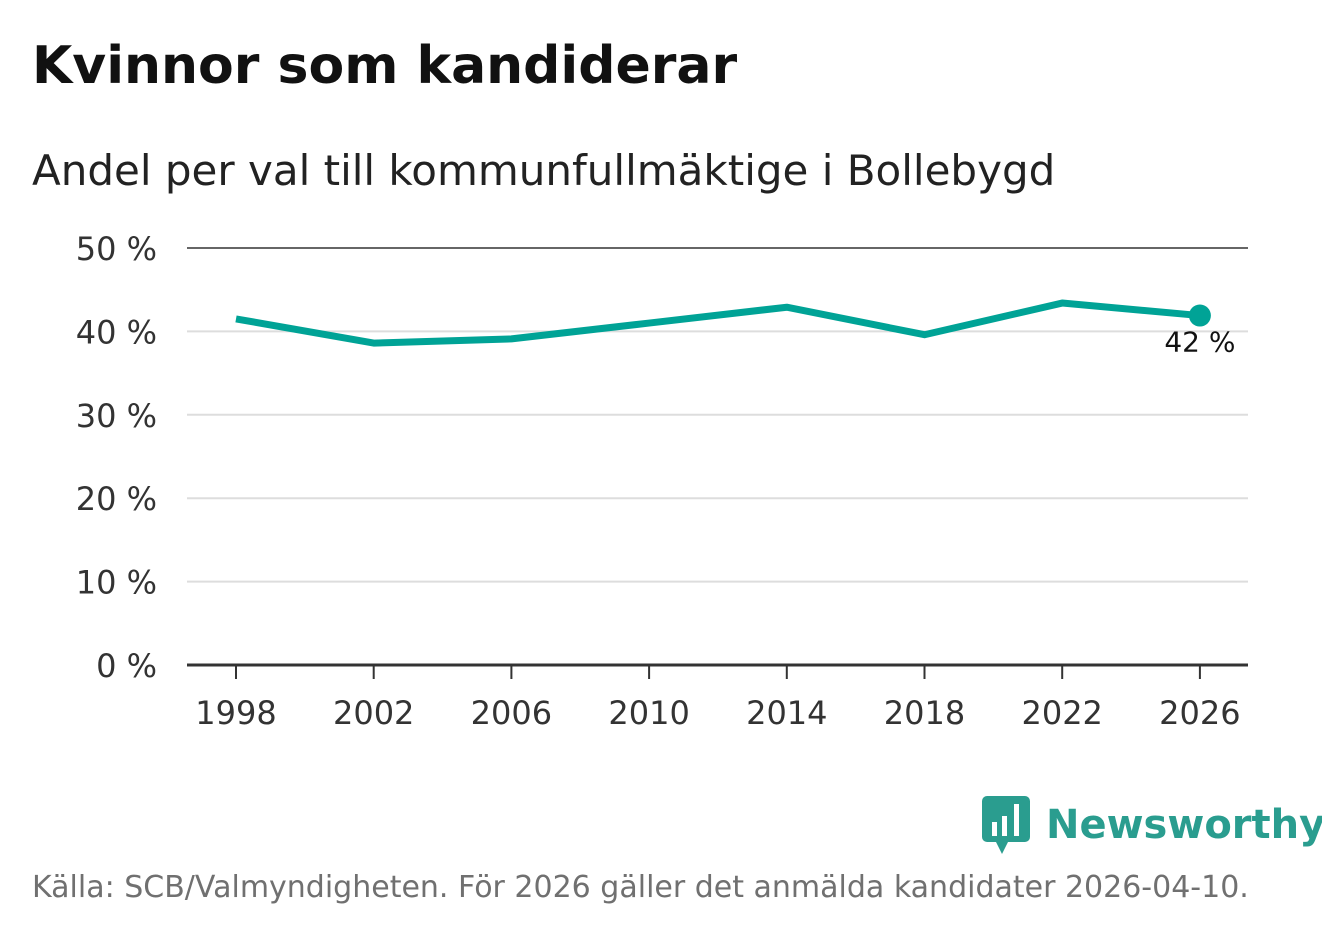 The width and height of the screenshot is (1322, 939). Describe the element at coordinates (116, 499) in the screenshot. I see `y-tick-label: 20 %` at that location.